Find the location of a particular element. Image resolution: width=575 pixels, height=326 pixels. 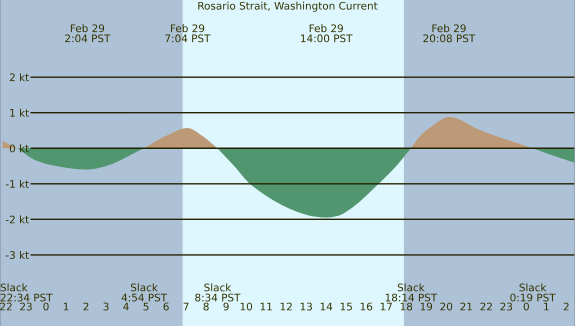

annotation: Feb 29 7:04 PST is located at coordinates (187, 33).